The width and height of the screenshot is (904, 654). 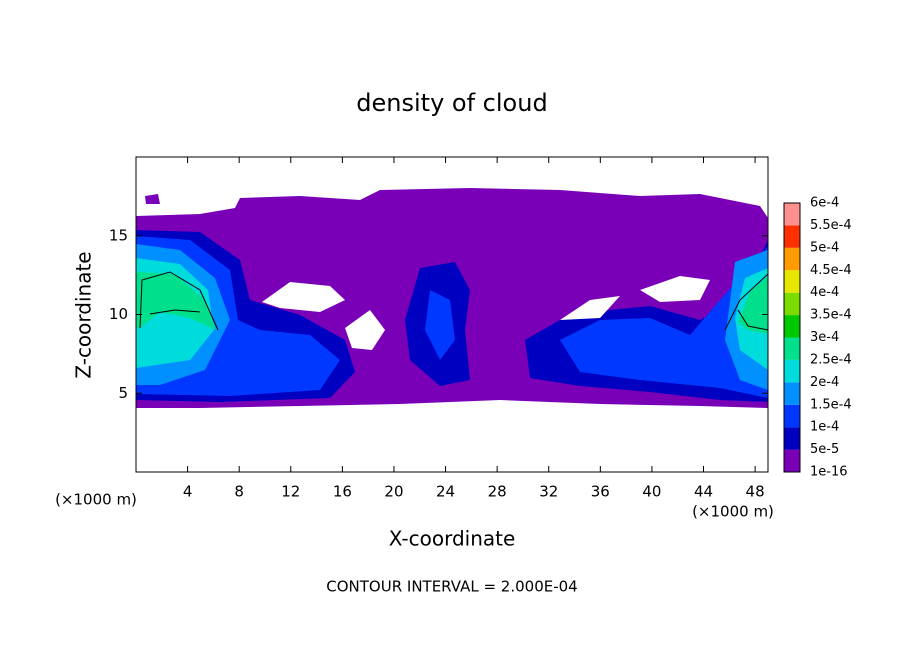 What do you see at coordinates (451, 587) in the screenshot?
I see `footnote: CONTOUR INTERVAL = 2.000E-04` at bounding box center [451, 587].